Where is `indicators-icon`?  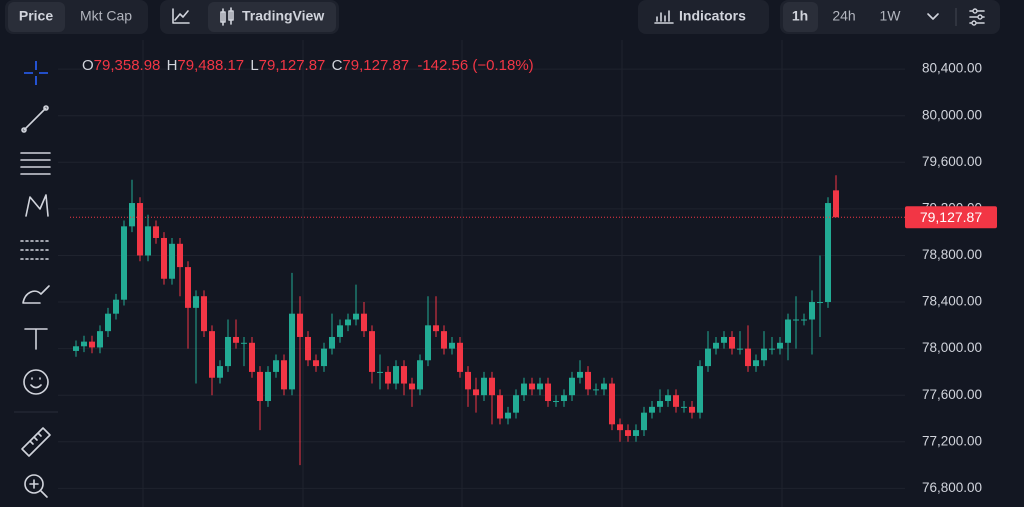
indicators-icon is located at coordinates (664, 17).